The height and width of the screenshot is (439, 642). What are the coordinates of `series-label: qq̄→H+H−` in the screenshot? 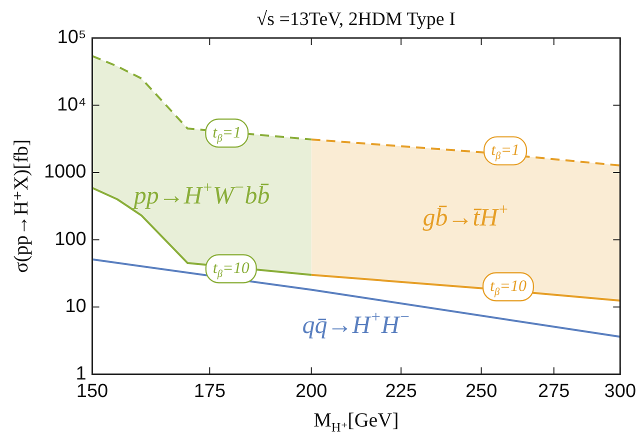 It's located at (356, 324).